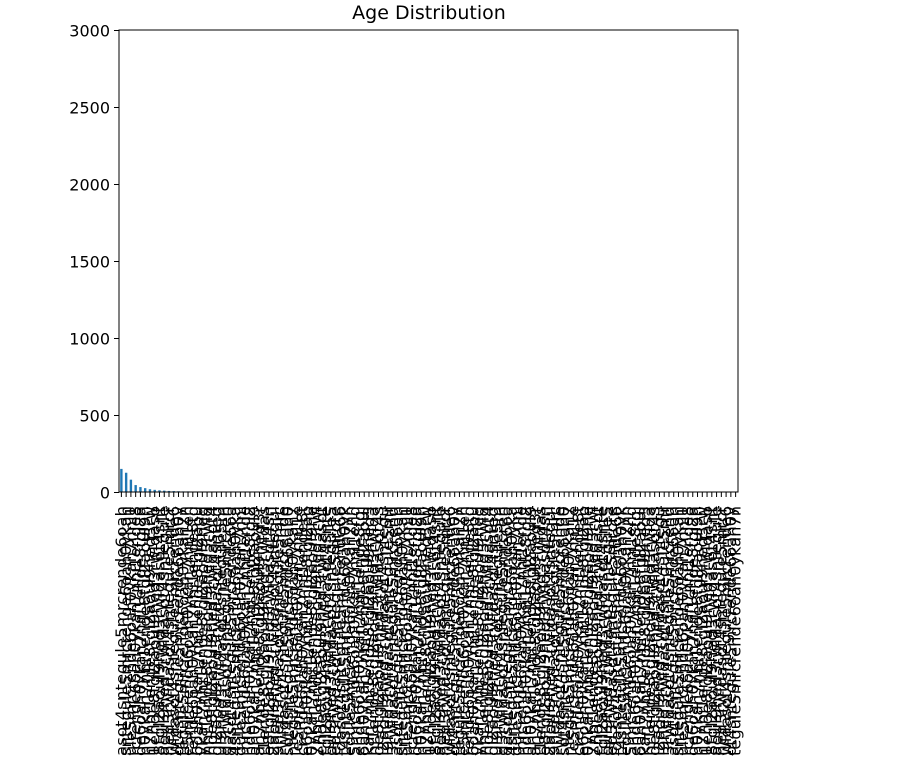 This screenshot has width=920, height=764. Describe the element at coordinates (89, 185) in the screenshot. I see `y-tick-label: 2000` at that location.